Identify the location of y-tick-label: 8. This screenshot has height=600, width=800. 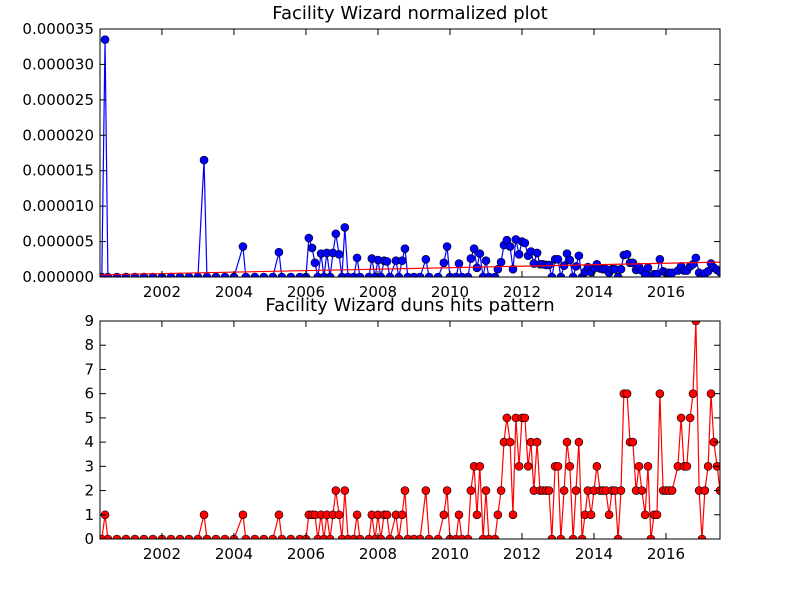
(89, 345).